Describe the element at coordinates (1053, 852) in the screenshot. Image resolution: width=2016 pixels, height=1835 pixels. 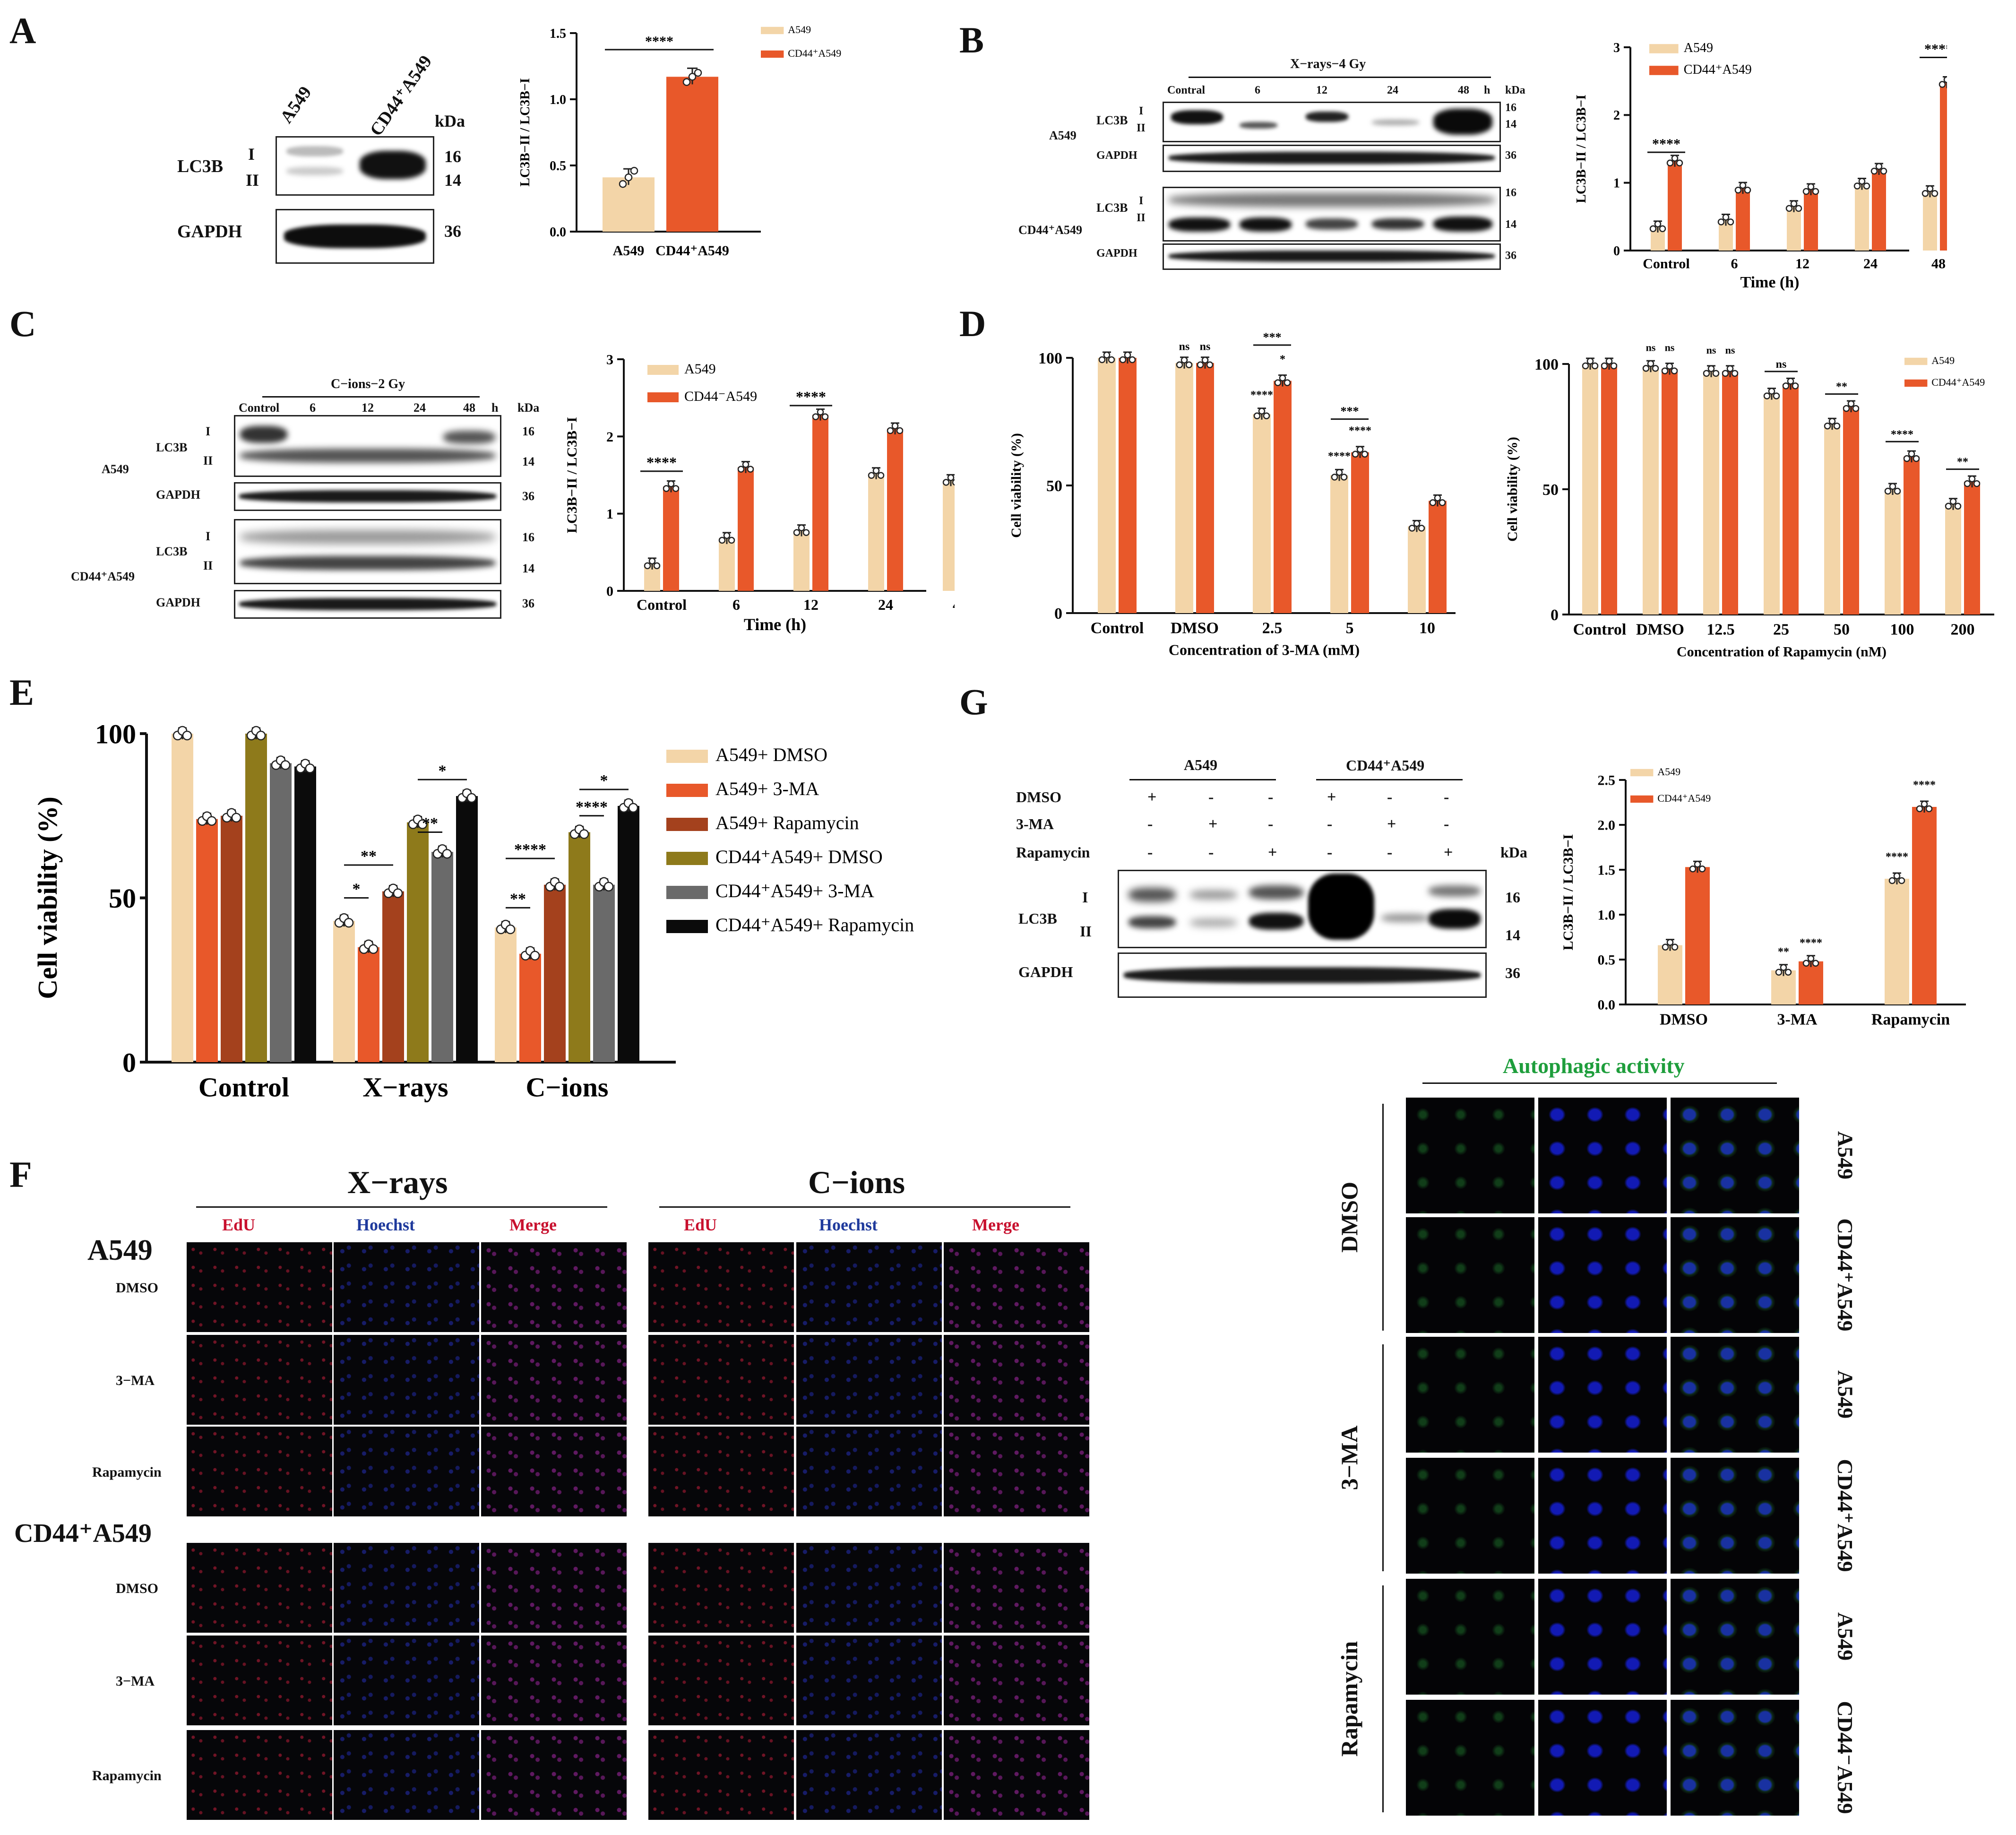
I see `treatment-row-label: Rapamycin` at that location.